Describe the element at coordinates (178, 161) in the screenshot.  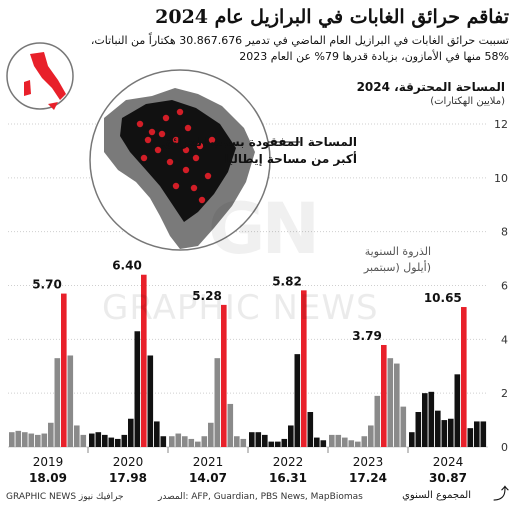
I see `brazil-map-shape` at that location.